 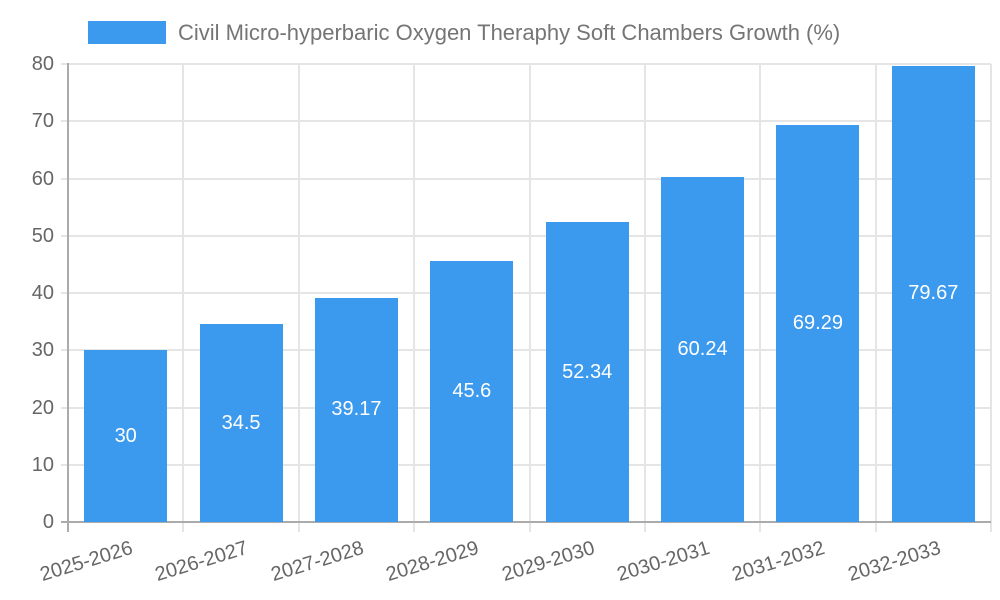 I want to click on bar-value-label: 34.5, so click(x=241, y=422).